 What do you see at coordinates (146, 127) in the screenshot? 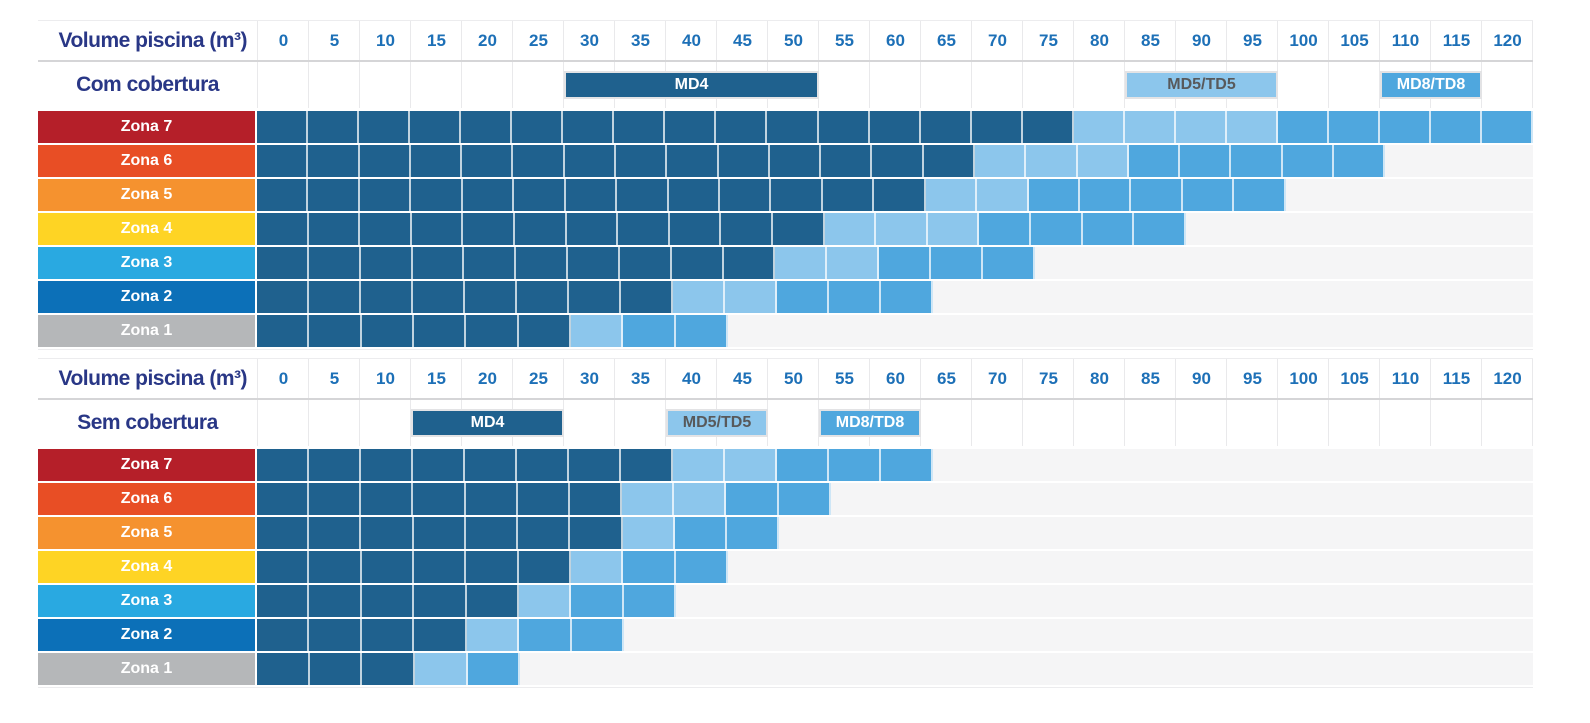
I see `zone-label: Zona 7` at bounding box center [146, 127].